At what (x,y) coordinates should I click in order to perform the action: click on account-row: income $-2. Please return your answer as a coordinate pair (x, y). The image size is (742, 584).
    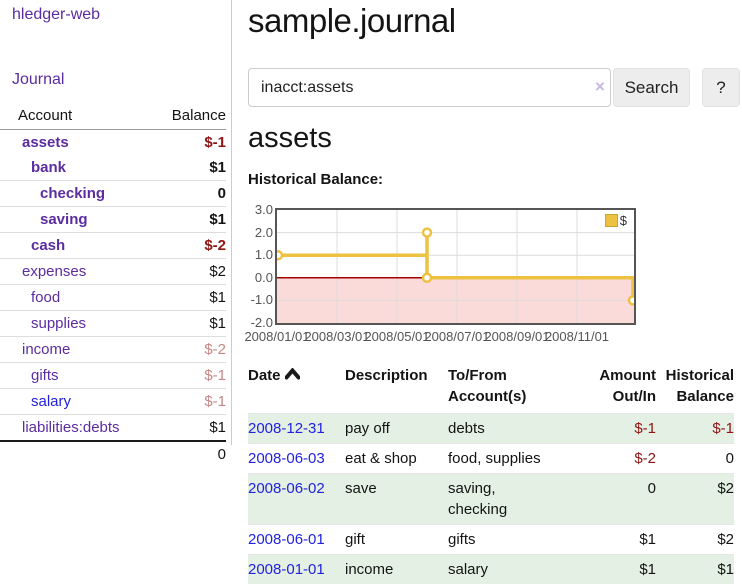
    Looking at the image, I should click on (113, 350).